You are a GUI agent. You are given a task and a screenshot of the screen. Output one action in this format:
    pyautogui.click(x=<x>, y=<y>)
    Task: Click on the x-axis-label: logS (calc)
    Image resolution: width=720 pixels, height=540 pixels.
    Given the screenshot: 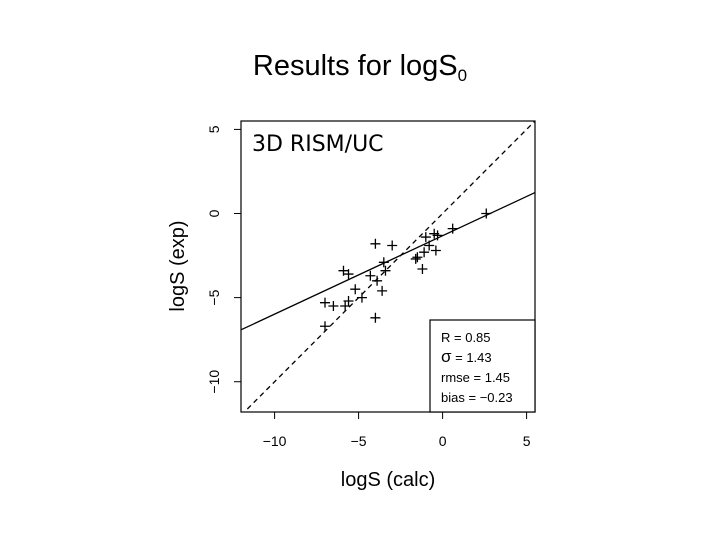 What is the action you would take?
    pyautogui.click(x=388, y=480)
    